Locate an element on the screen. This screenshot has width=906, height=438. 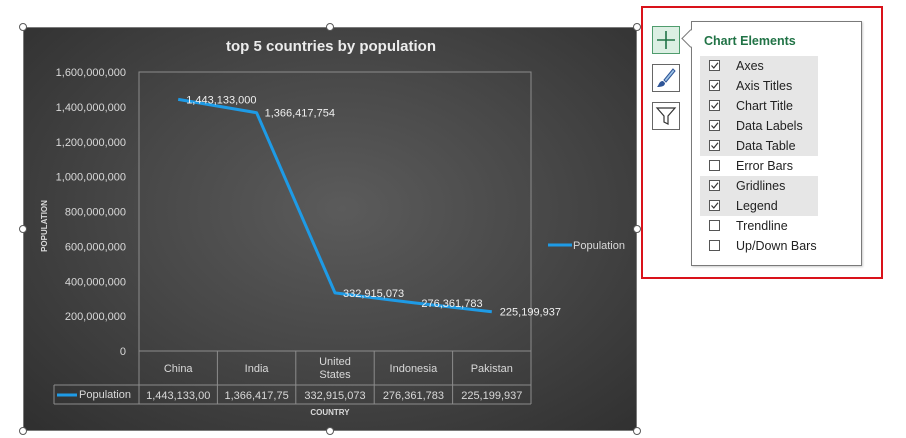
y-tick-label: 600,000,000 is located at coordinates (95, 247).